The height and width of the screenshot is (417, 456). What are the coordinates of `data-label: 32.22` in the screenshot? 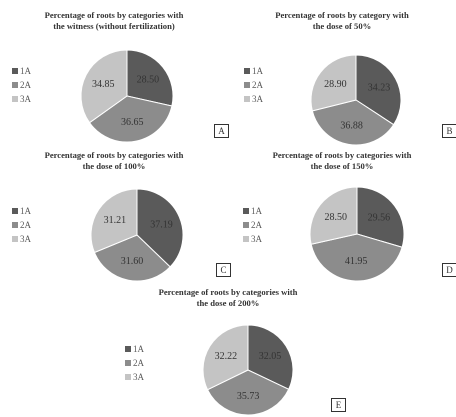 It's located at (226, 356).